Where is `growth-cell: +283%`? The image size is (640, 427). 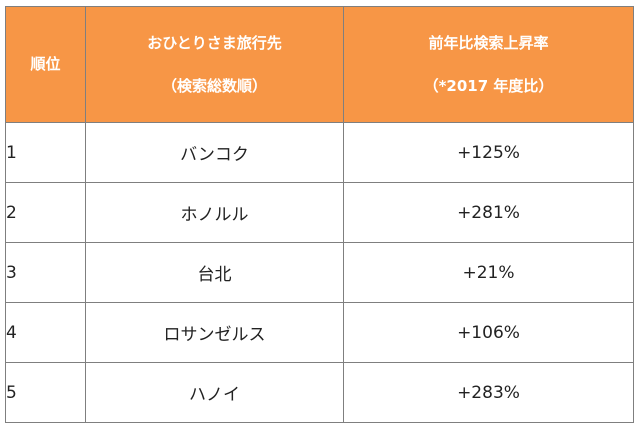
growth-cell: +283% is located at coordinates (488, 392).